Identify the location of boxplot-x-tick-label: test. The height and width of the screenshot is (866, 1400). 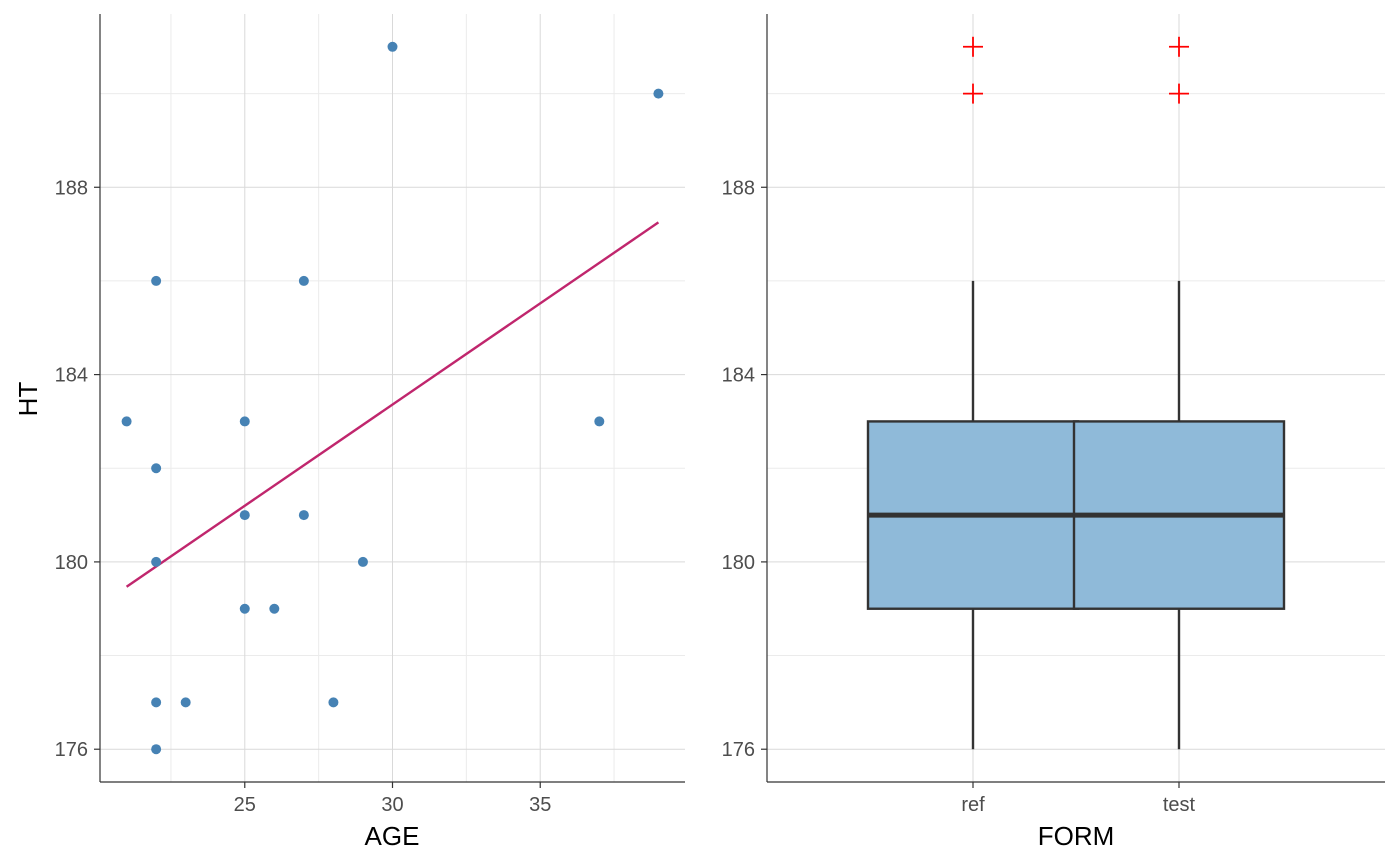
(1179, 805).